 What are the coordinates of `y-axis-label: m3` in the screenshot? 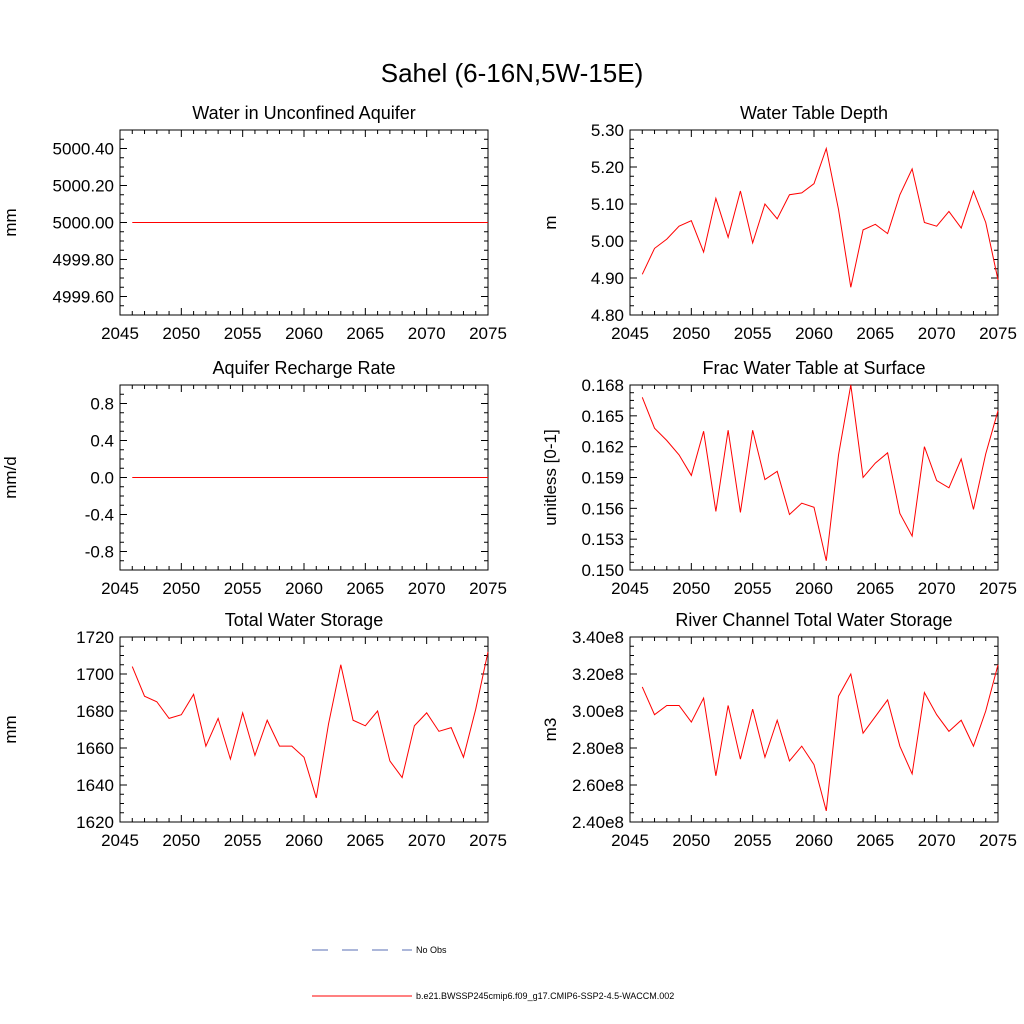 It's located at (550, 730).